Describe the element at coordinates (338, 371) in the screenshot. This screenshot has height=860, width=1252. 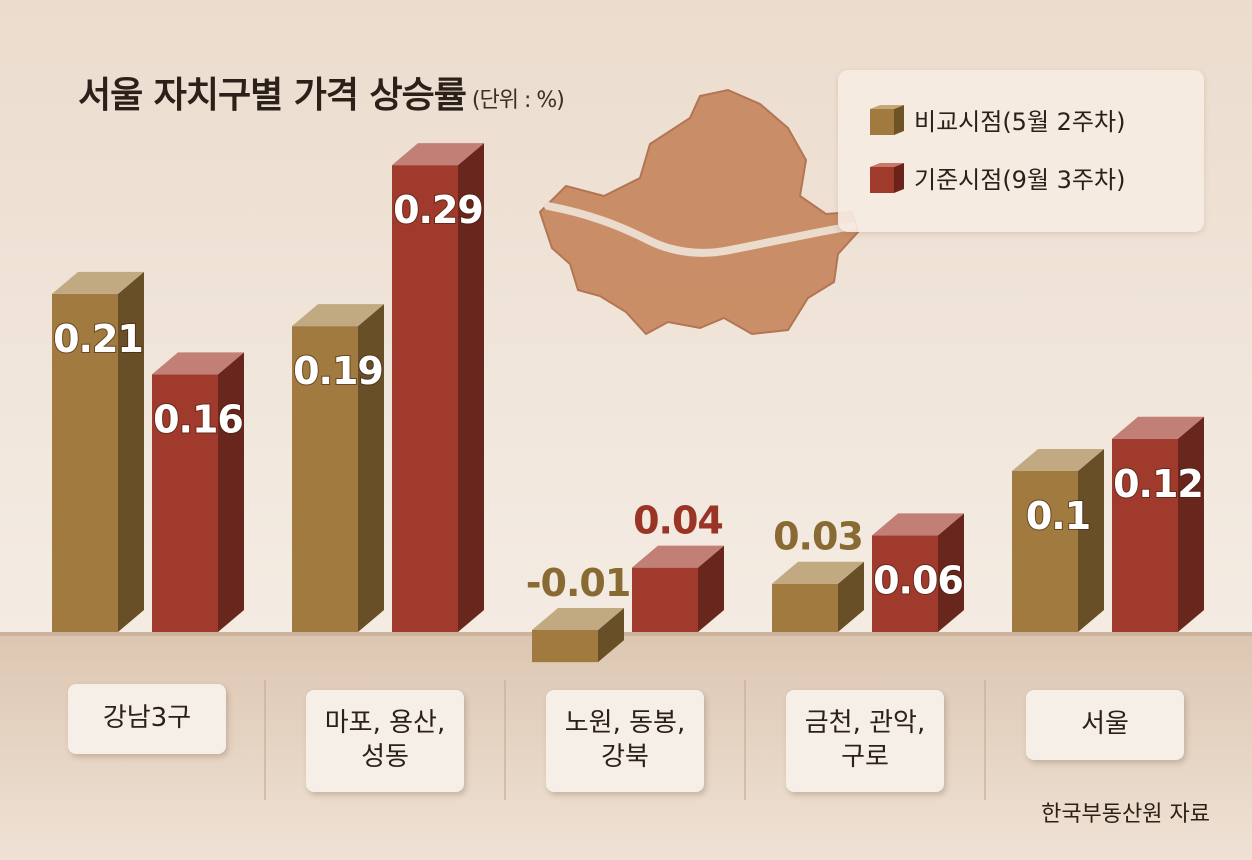
I see `data-label-comparison-1: 0.19` at that location.